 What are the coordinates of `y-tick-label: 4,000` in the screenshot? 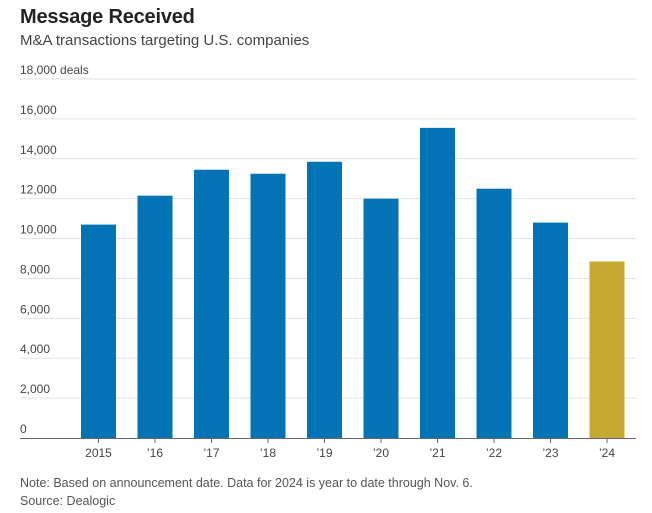 It's located at (35, 349).